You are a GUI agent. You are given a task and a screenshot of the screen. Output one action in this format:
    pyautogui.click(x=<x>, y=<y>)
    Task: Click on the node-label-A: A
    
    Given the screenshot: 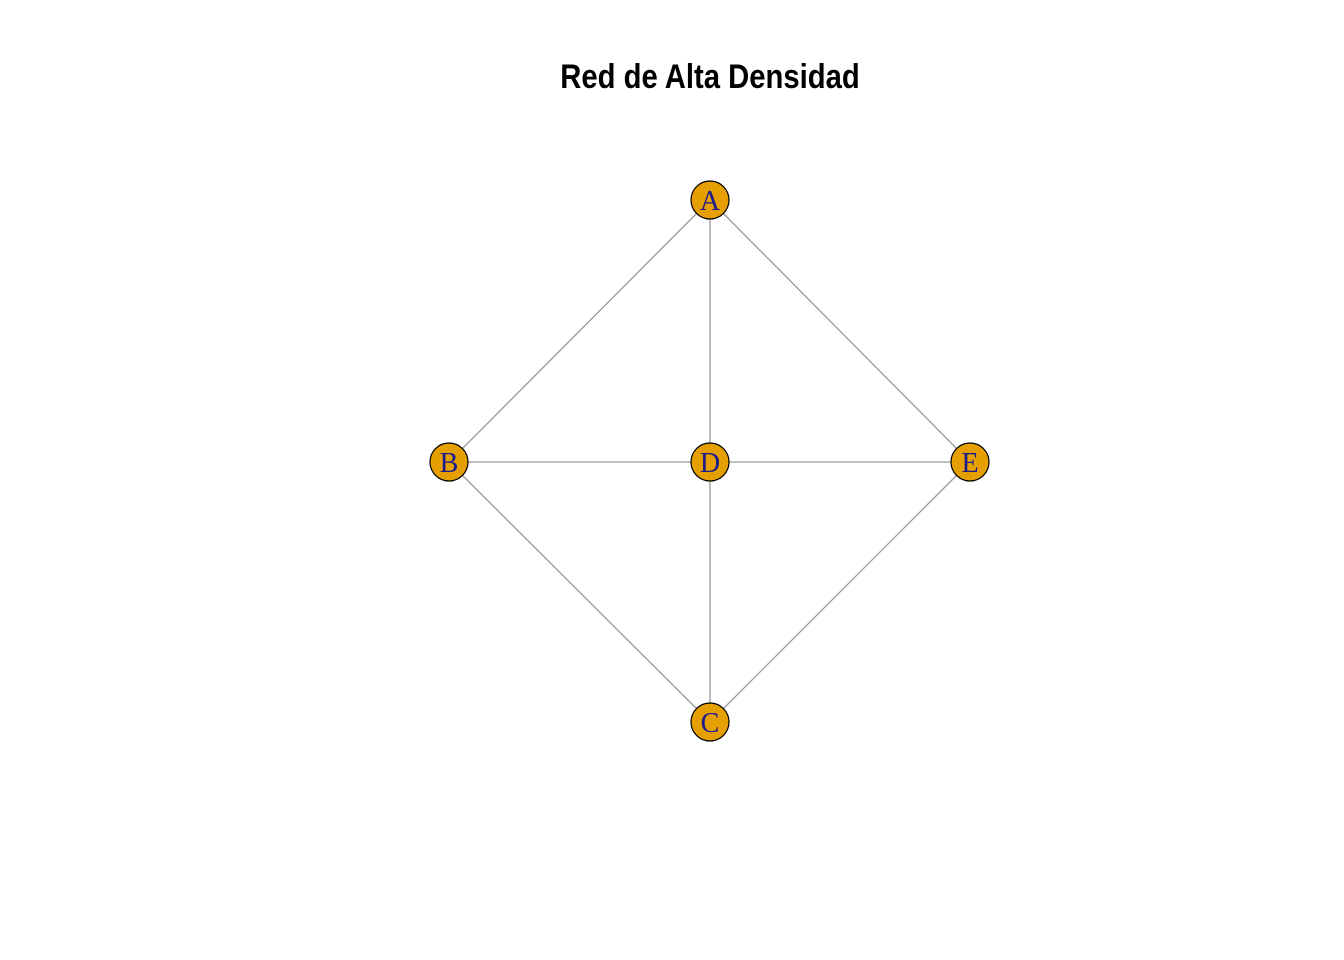 What is the action you would take?
    pyautogui.click(x=710, y=201)
    